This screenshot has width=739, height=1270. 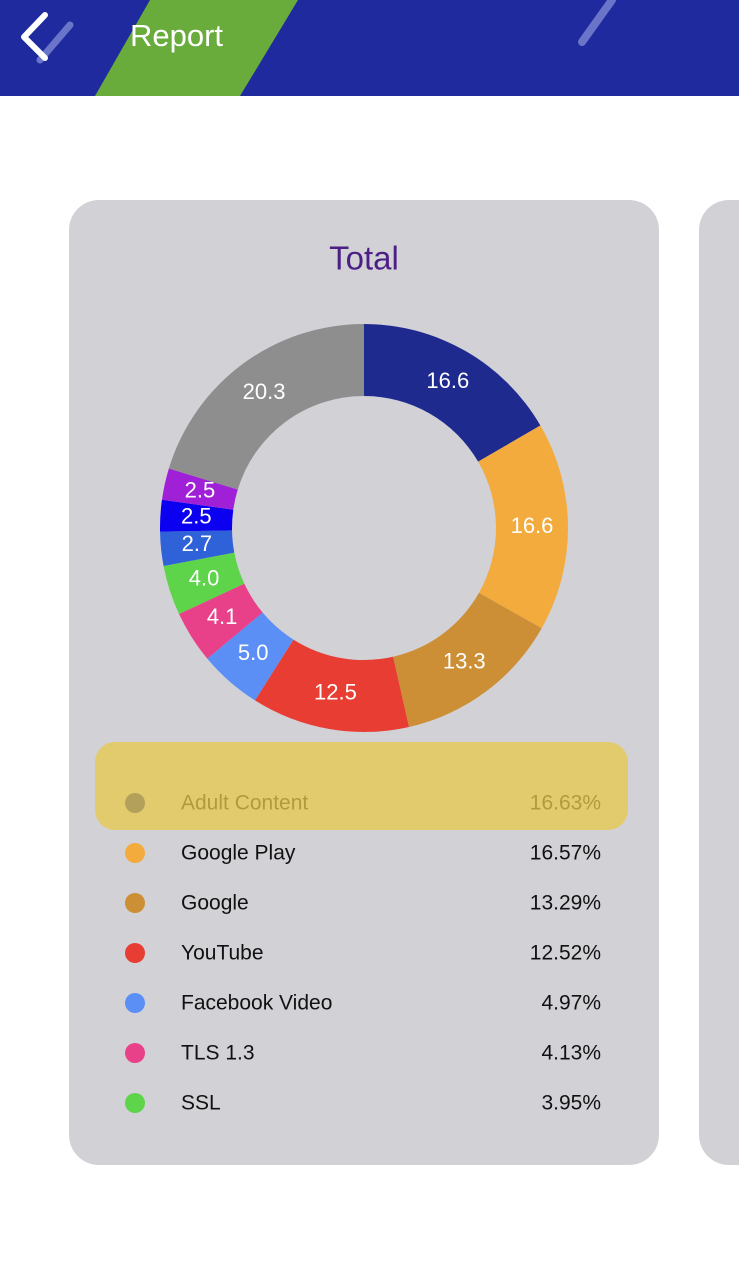 What do you see at coordinates (571, 1053) in the screenshot?
I see `legend-value: 4.13%` at bounding box center [571, 1053].